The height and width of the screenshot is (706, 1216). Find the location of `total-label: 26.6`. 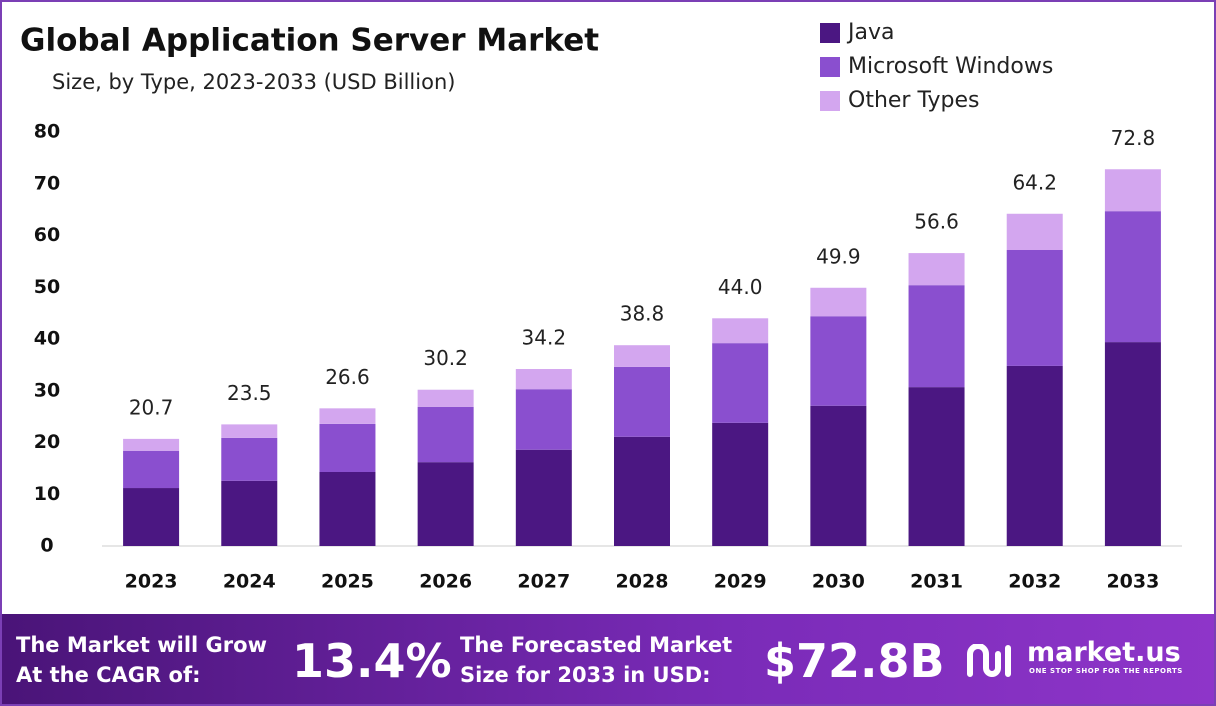

total-label: 26.6 is located at coordinates (347, 377).